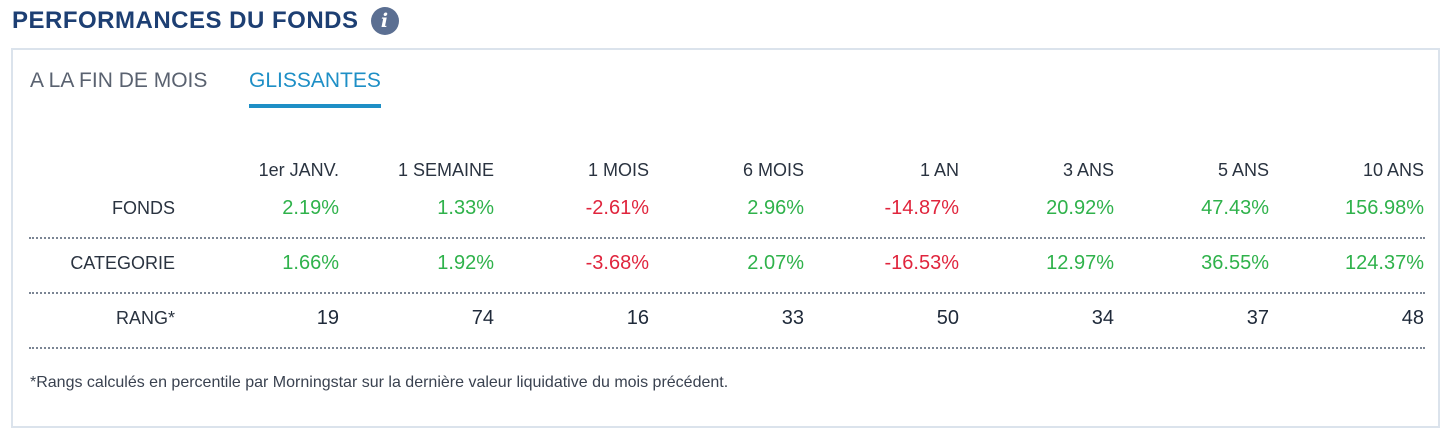  What do you see at coordinates (618, 170) in the screenshot?
I see `column-header: 1 MOIS` at bounding box center [618, 170].